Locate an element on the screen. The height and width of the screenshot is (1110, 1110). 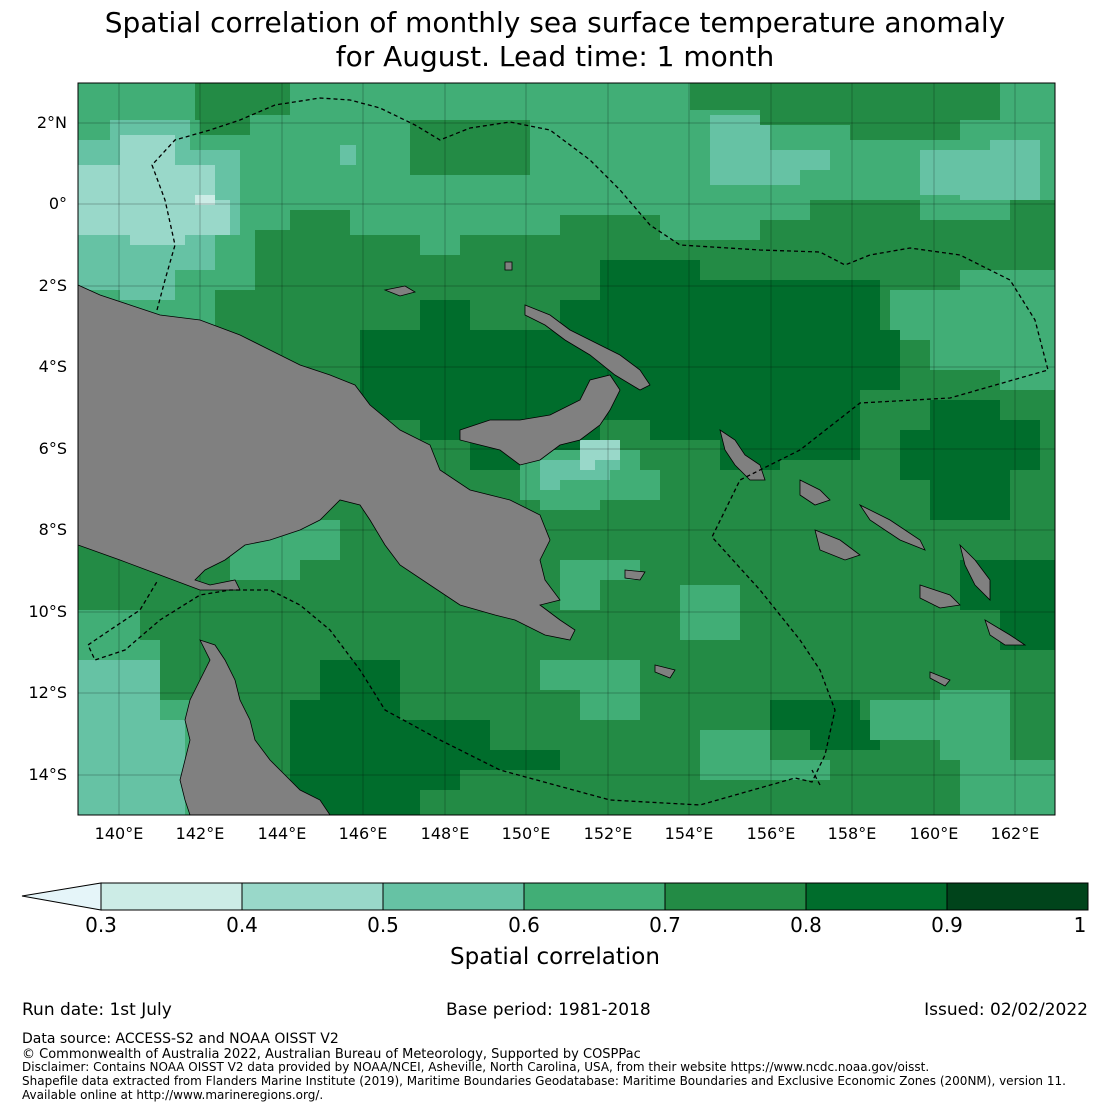
colorbar-frame is located at coordinates (594, 896).